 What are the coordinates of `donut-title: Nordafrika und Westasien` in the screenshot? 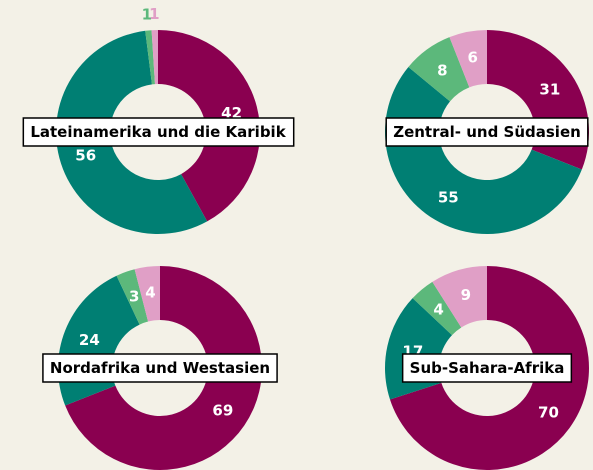 It's located at (160, 368).